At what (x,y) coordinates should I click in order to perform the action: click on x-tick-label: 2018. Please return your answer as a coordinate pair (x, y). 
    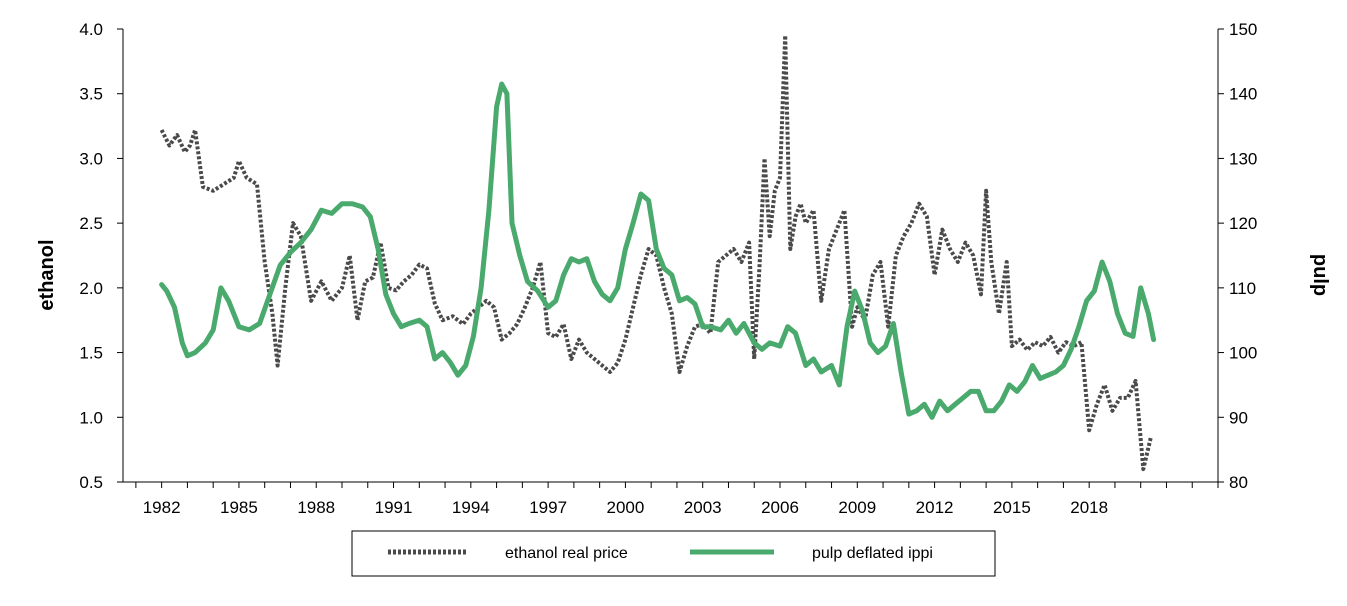
    Looking at the image, I should click on (1089, 507).